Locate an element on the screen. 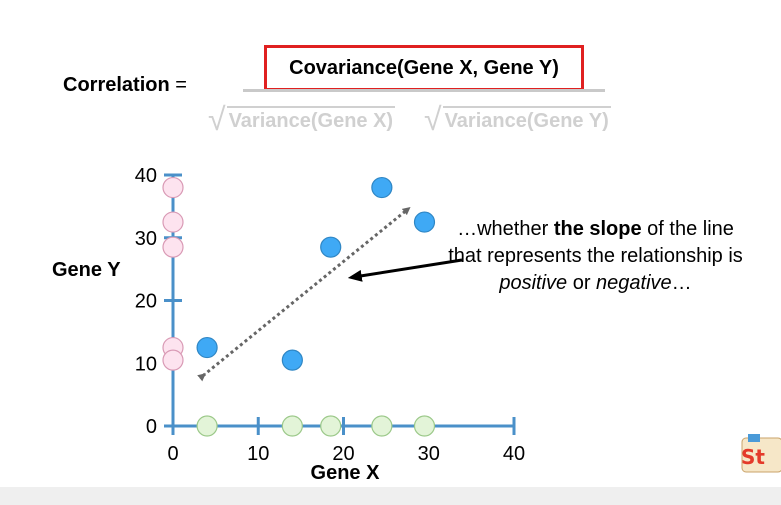 Image resolution: width=781 pixels, height=505 pixels. y-tick-label: 40 is located at coordinates (146, 176).